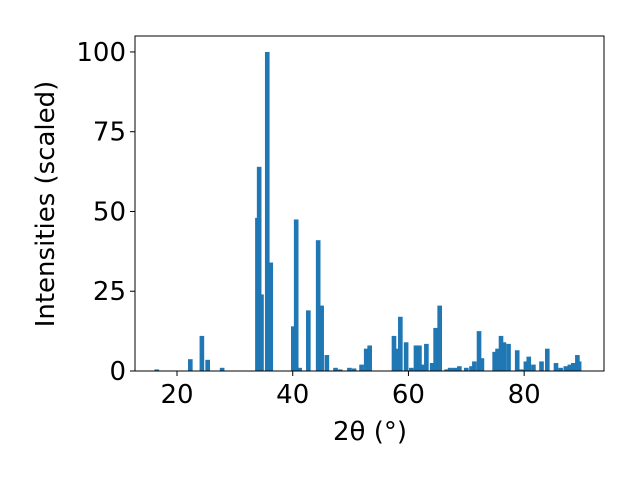 This screenshot has height=480, width=640. What do you see at coordinates (524, 395) in the screenshot?
I see `x-tick-label: 80` at bounding box center [524, 395].